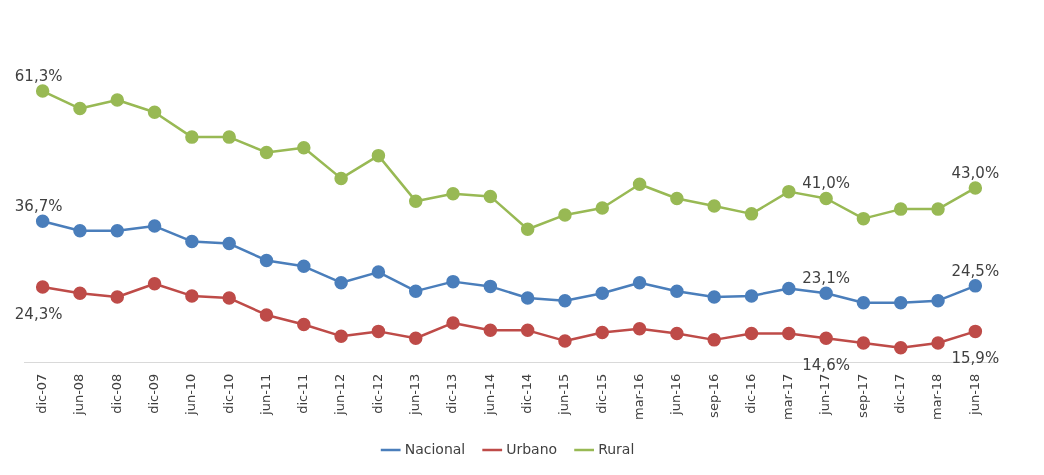  Describe the element at coordinates (228, 393) in the screenshot. I see `x-tick-label: dic-10` at that location.